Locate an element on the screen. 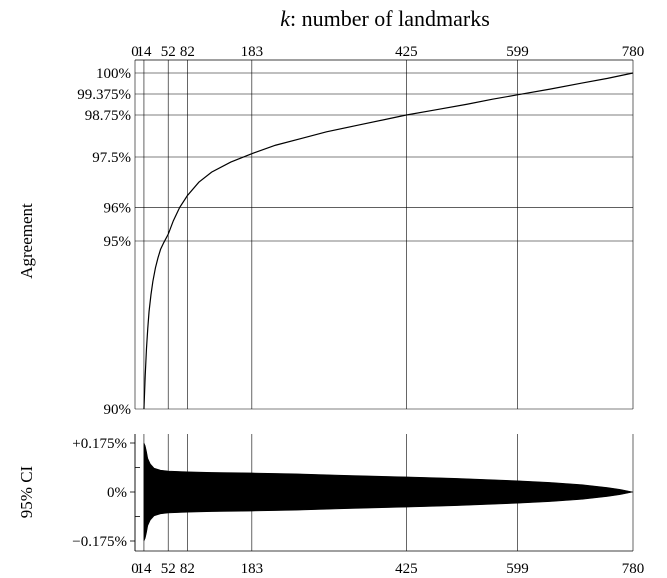 The image size is (667, 578). bottom-x-tick-label: 0 is located at coordinates (135, 569).